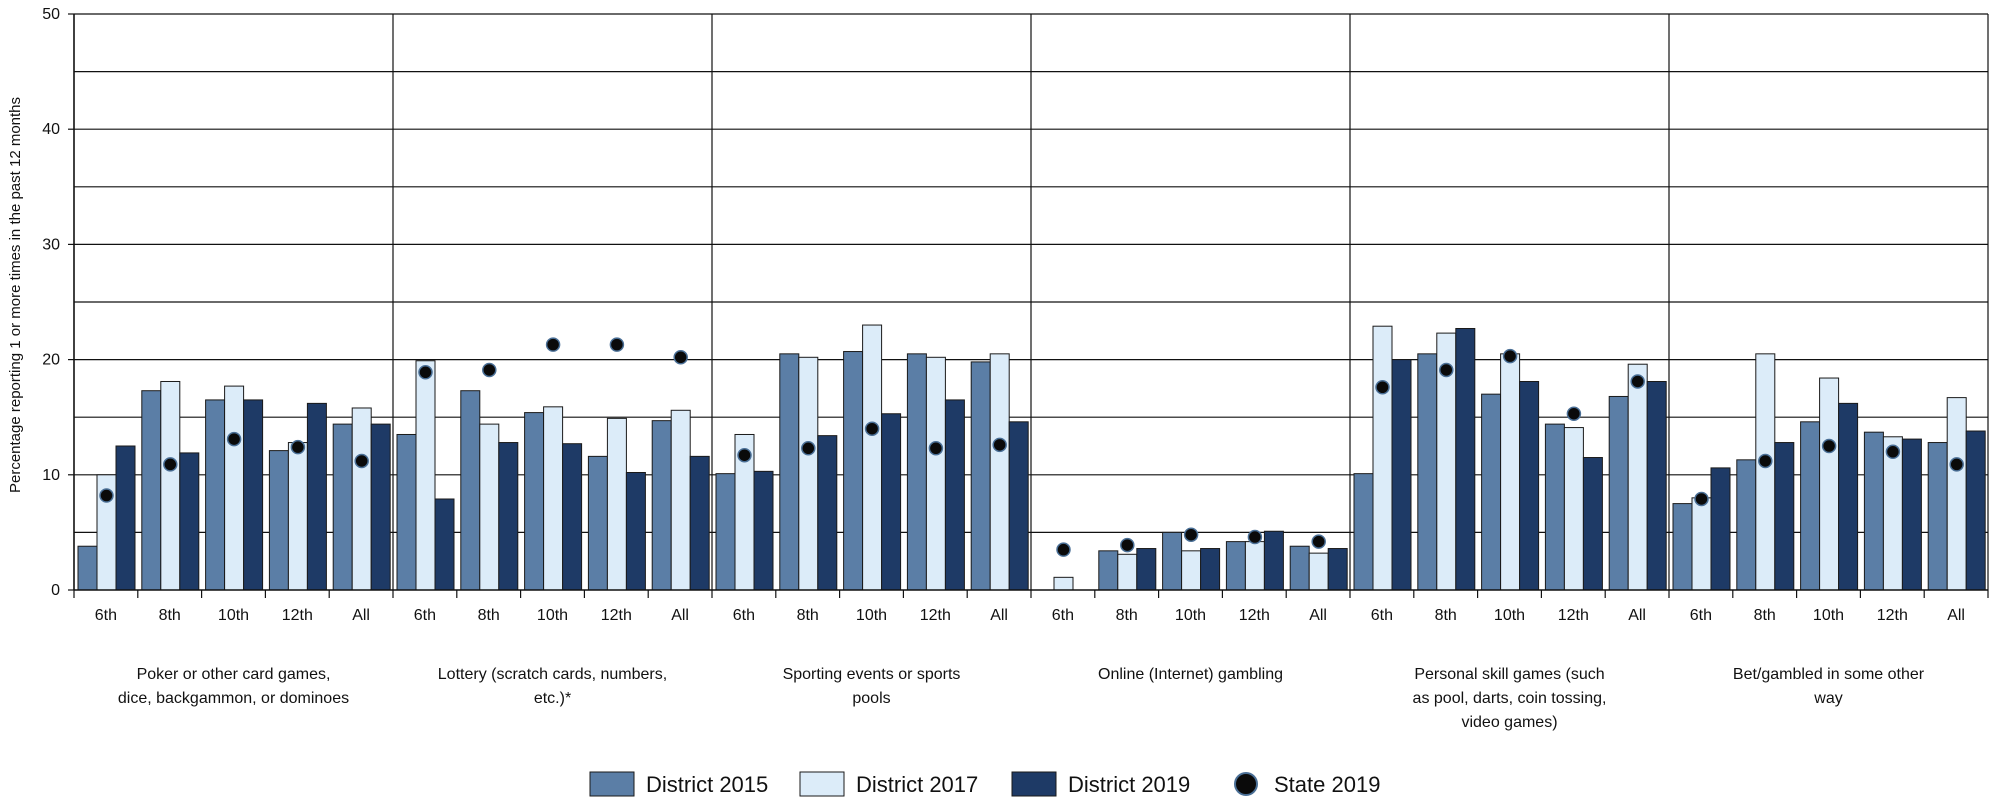 The image size is (1999, 801). I want to click on y-tick-label: 20, so click(51, 360).